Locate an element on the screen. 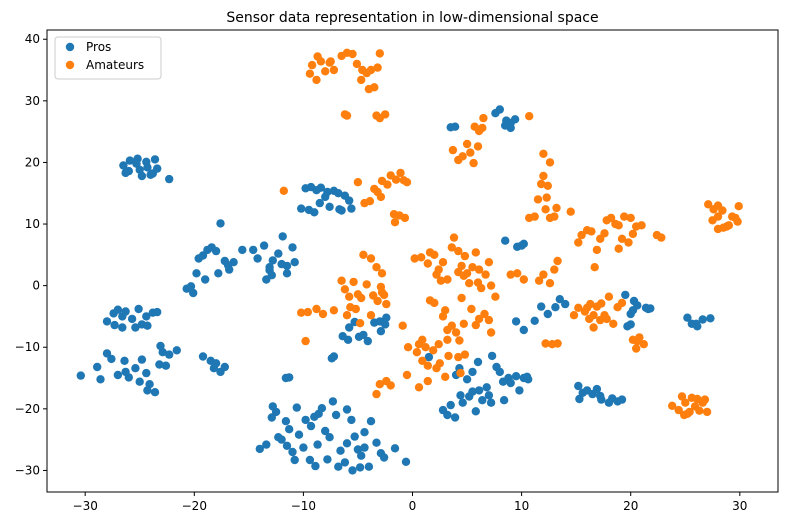 This screenshot has height=526, width=789. x-tick-label: −20 is located at coordinates (194, 506).